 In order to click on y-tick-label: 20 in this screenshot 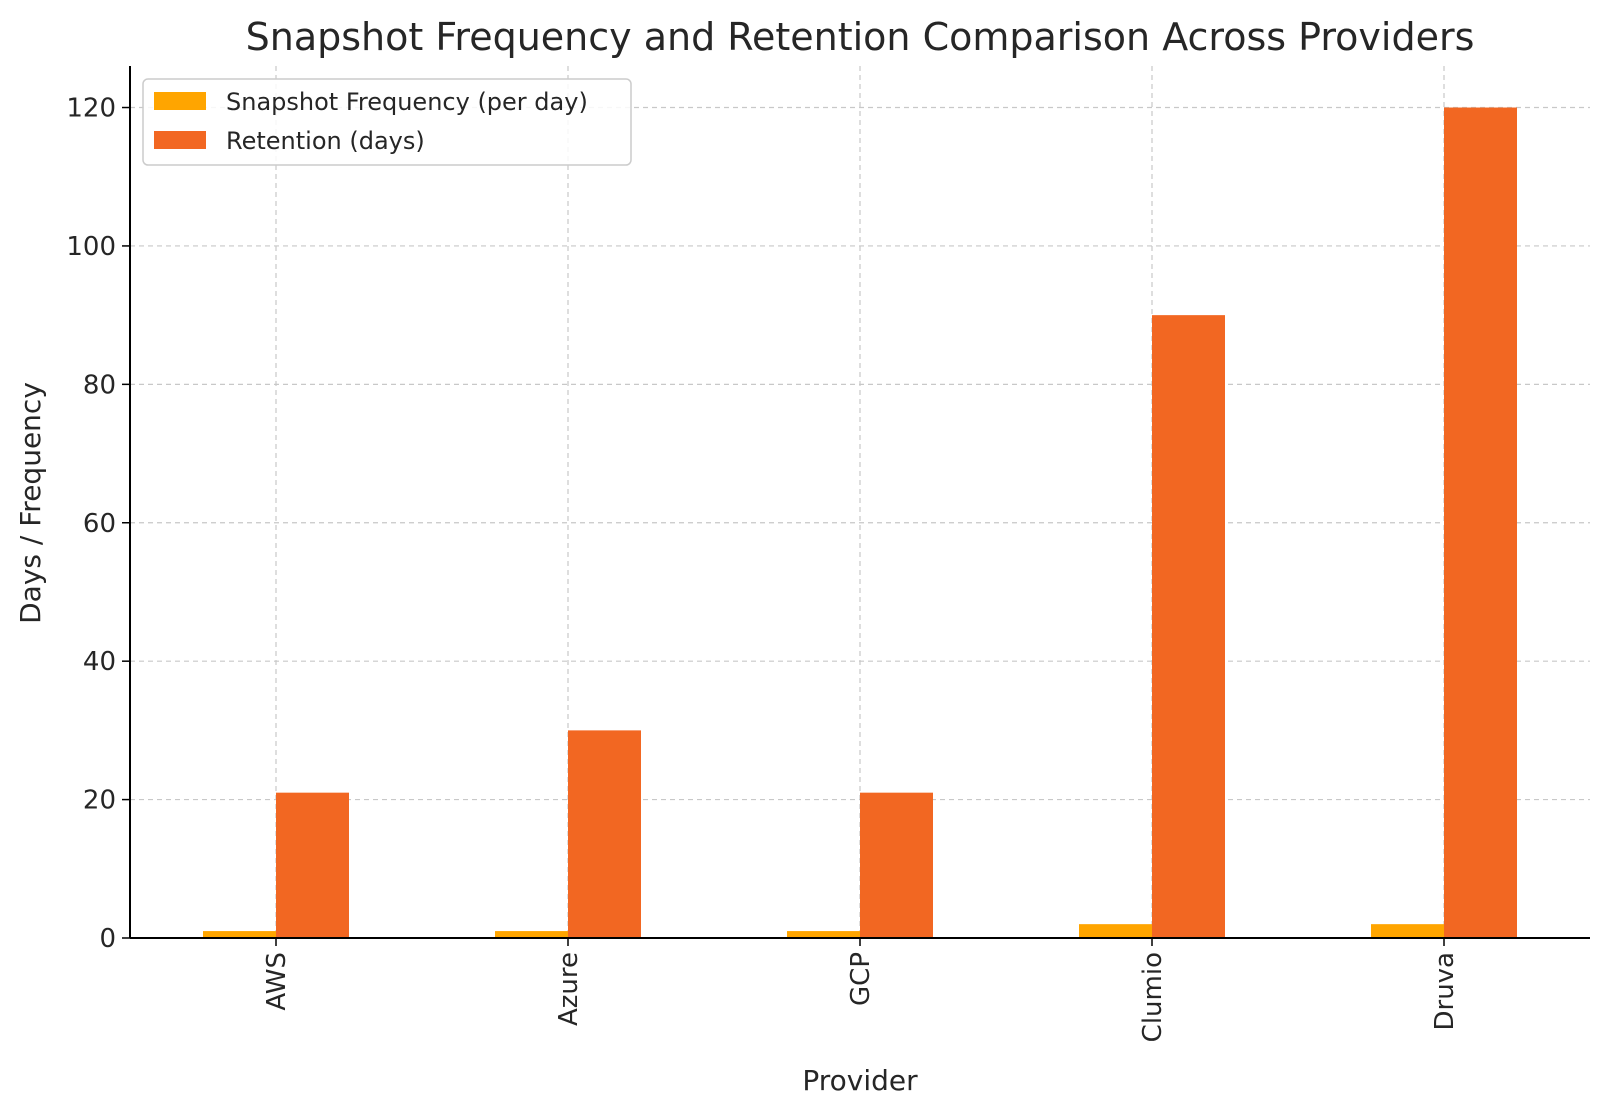, I will do `click(99, 801)`.